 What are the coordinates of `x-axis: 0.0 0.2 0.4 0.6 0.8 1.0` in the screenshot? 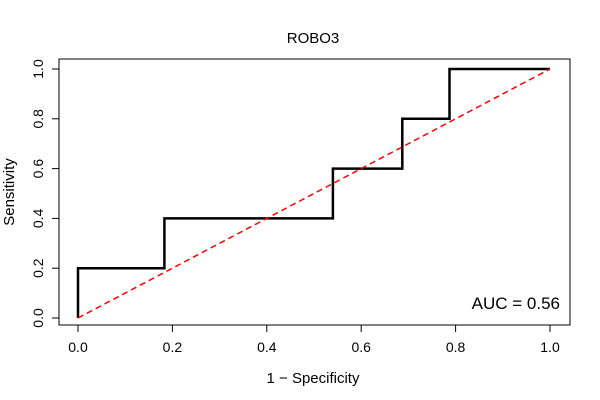 It's located at (314, 339).